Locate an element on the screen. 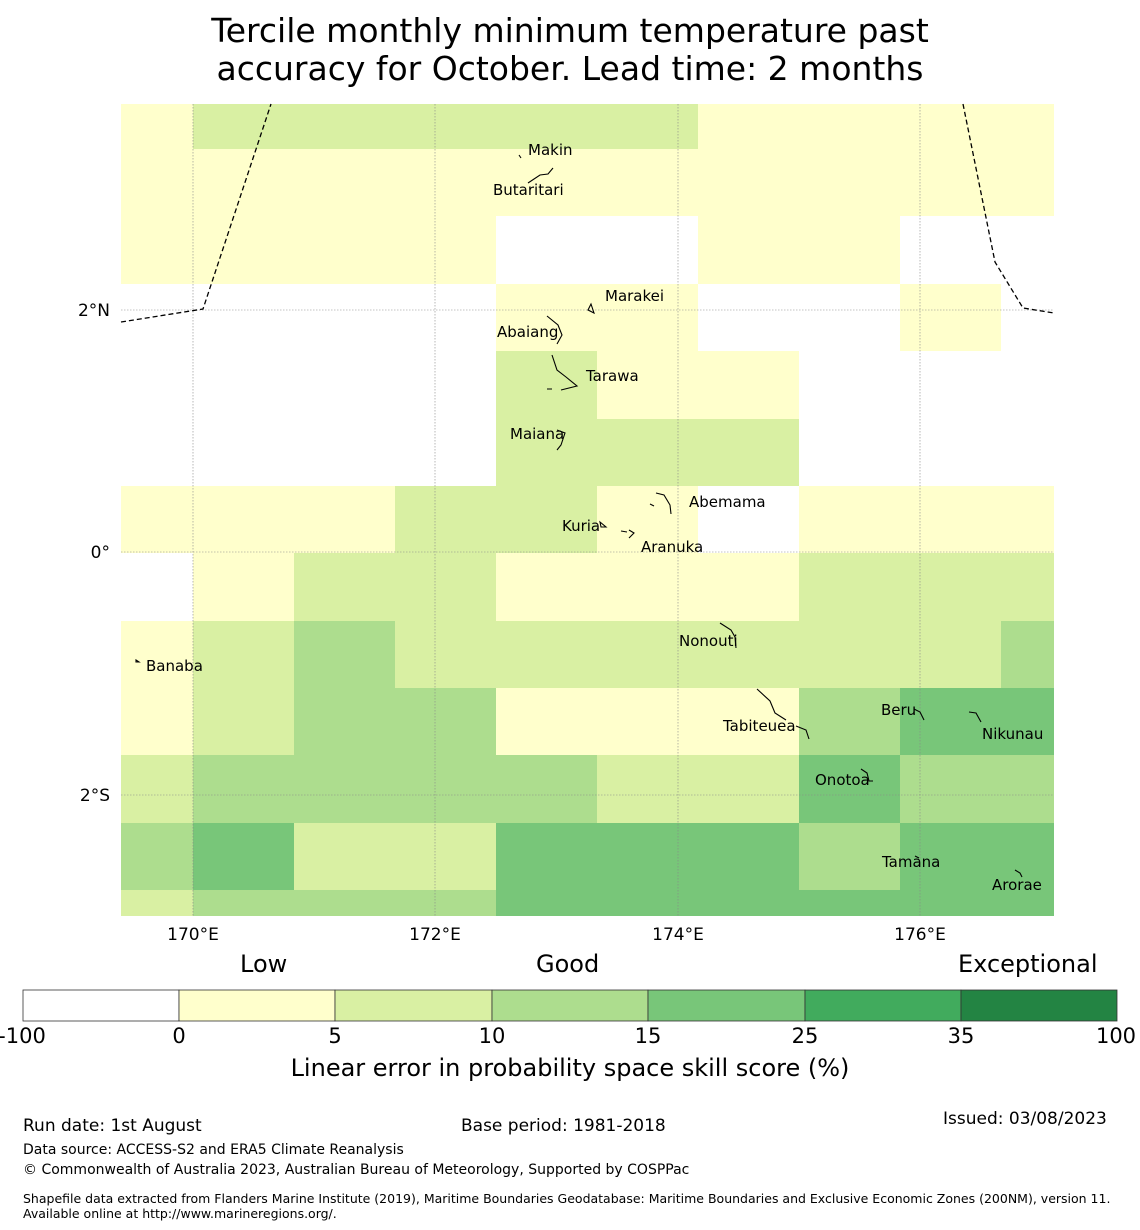 The image size is (1140, 1230). legend-good: Good is located at coordinates (568, 964).